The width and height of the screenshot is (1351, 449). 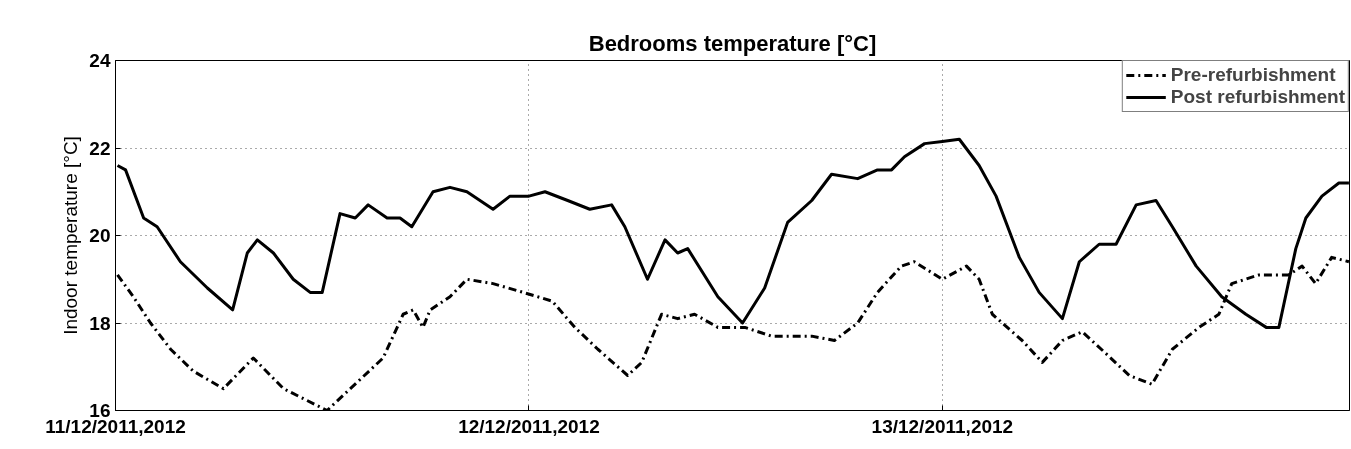 What do you see at coordinates (100, 235) in the screenshot?
I see `y-tick-label: 20` at bounding box center [100, 235].